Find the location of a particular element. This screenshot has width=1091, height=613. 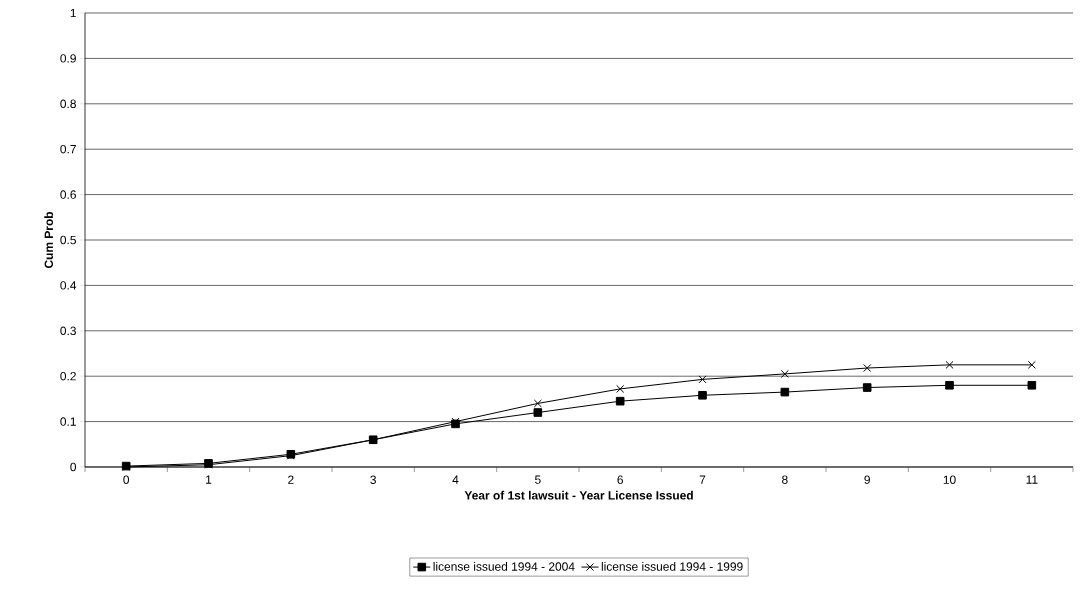

x-tick-label: 7 is located at coordinates (702, 479).